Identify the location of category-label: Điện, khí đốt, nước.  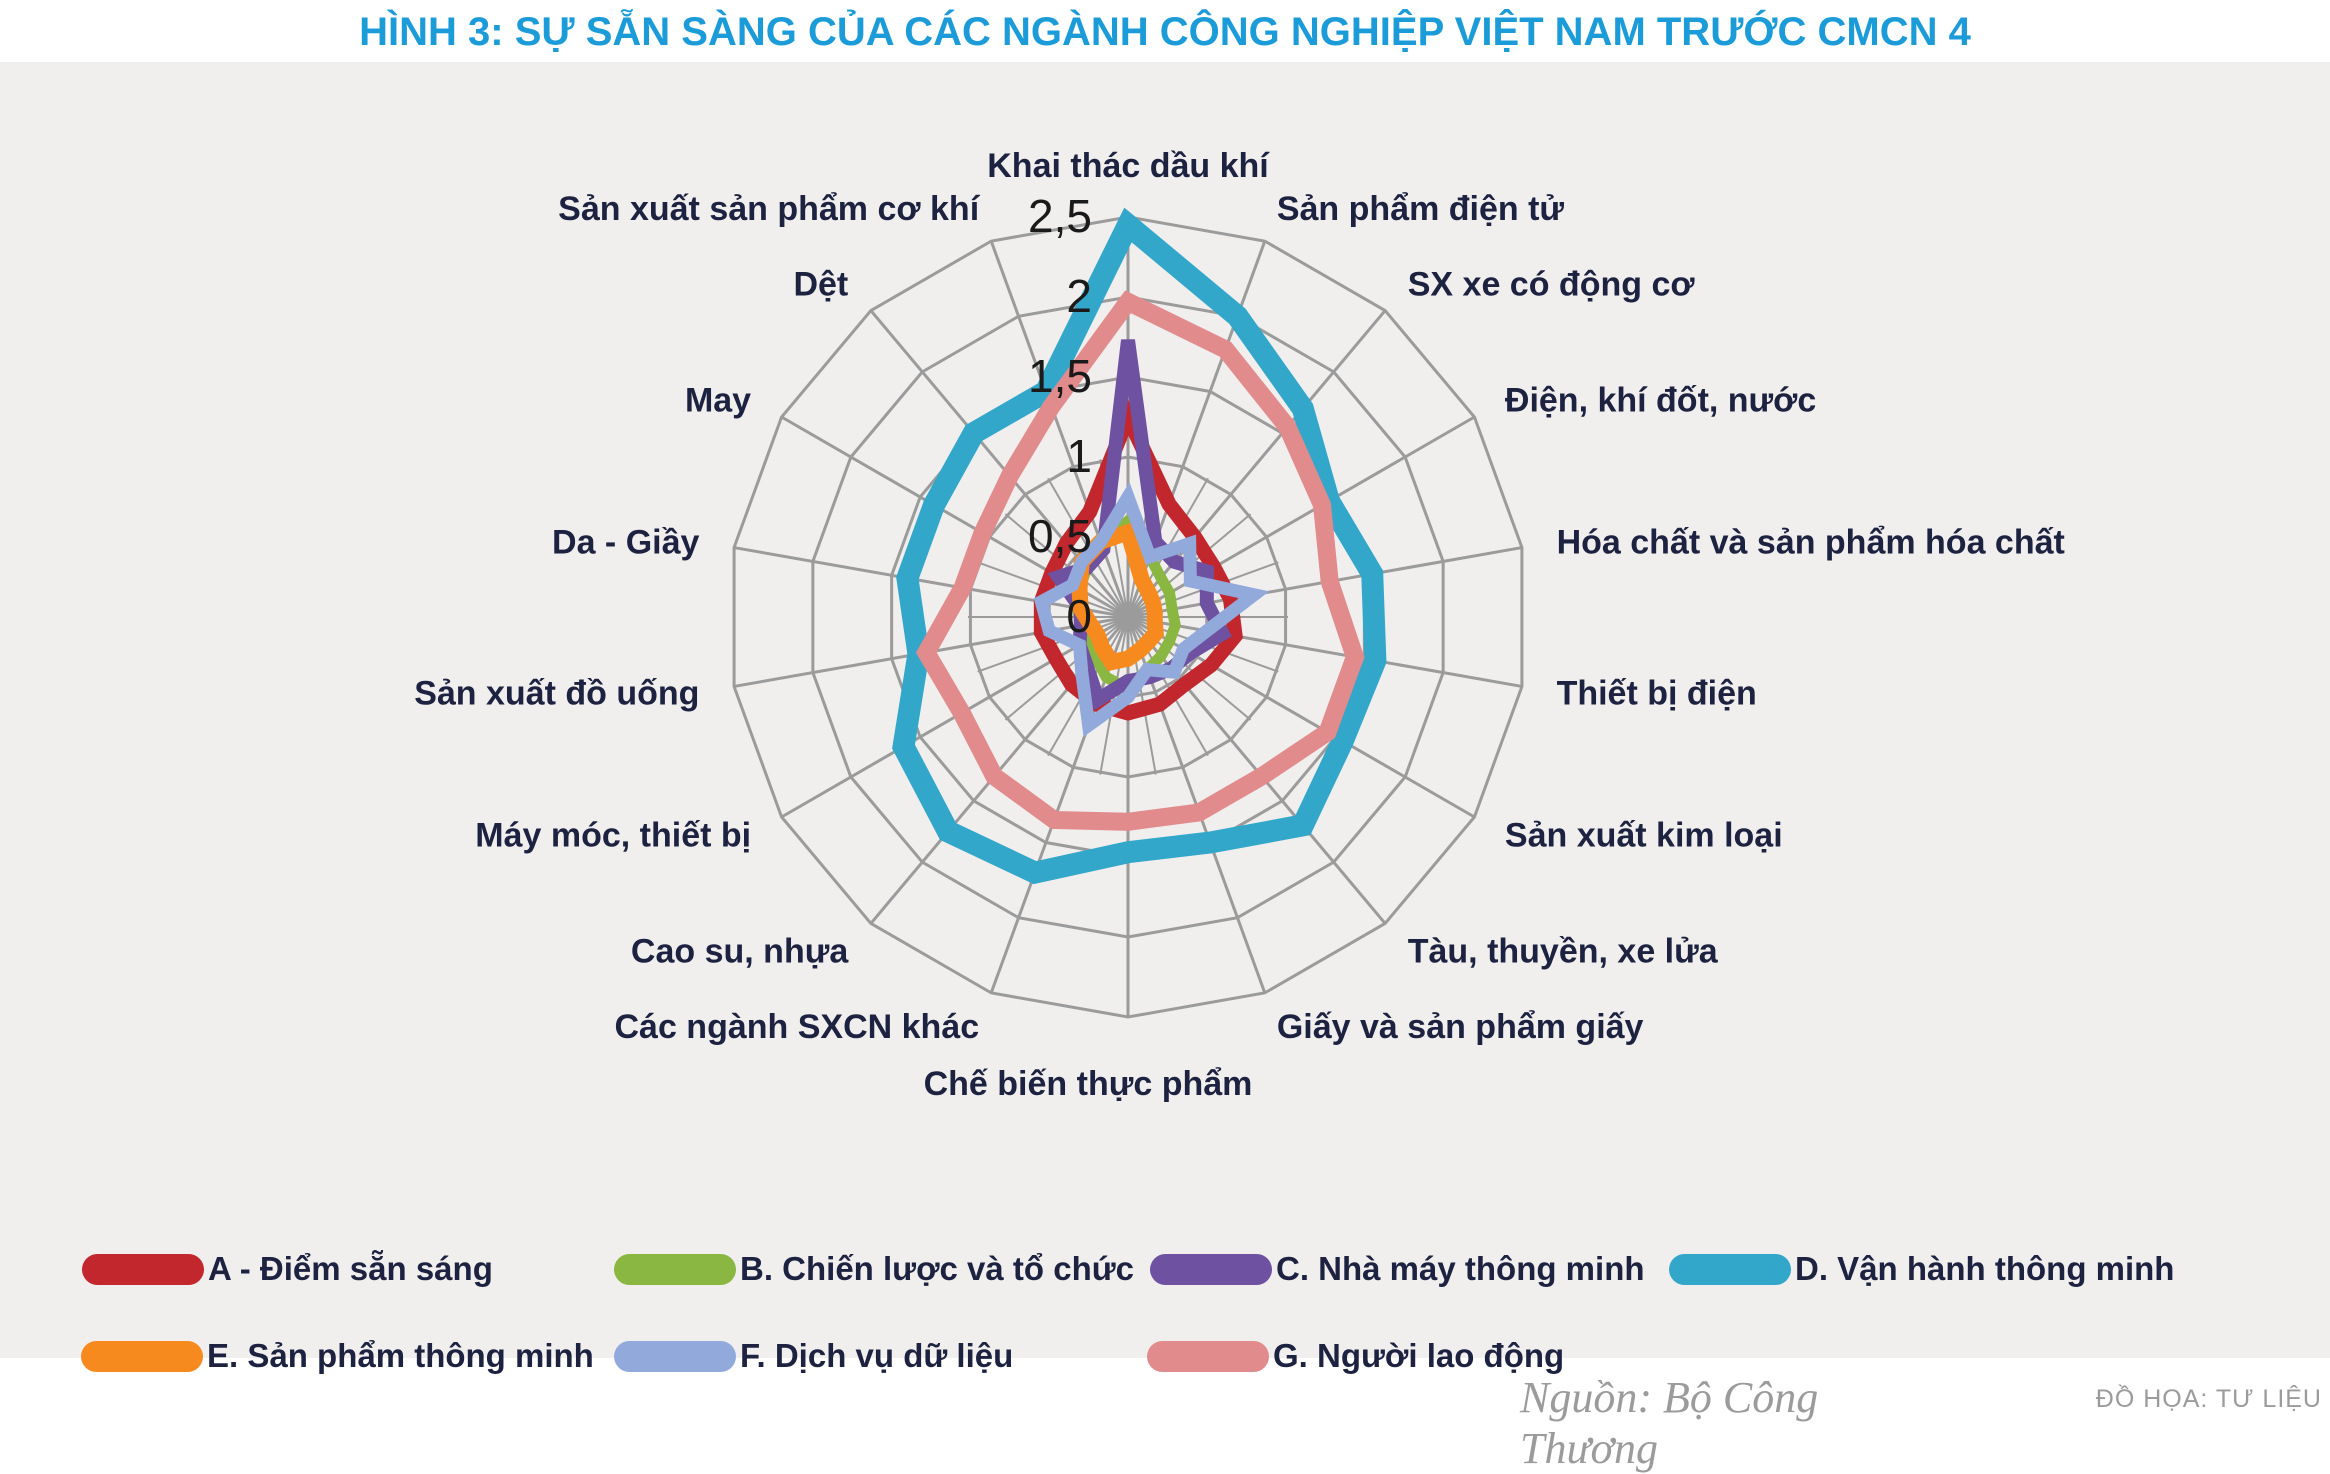
(1660, 400).